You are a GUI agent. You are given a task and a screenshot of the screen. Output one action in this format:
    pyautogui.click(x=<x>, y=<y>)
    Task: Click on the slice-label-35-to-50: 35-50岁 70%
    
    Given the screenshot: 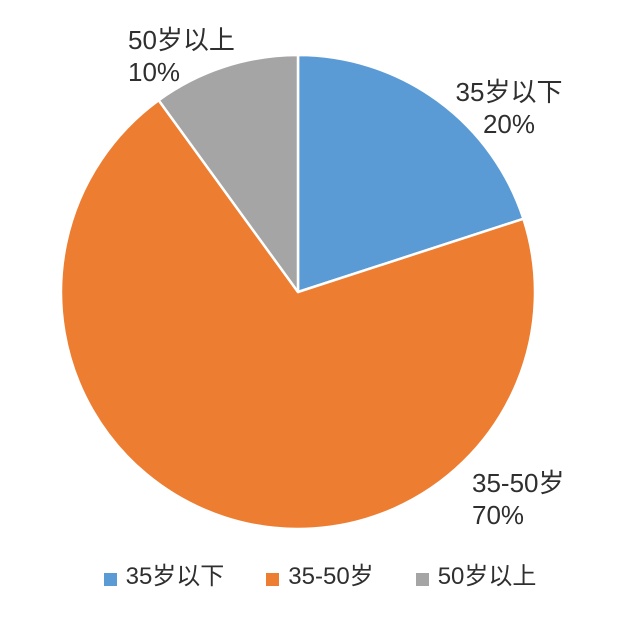 What is the action you would take?
    pyautogui.click(x=518, y=499)
    